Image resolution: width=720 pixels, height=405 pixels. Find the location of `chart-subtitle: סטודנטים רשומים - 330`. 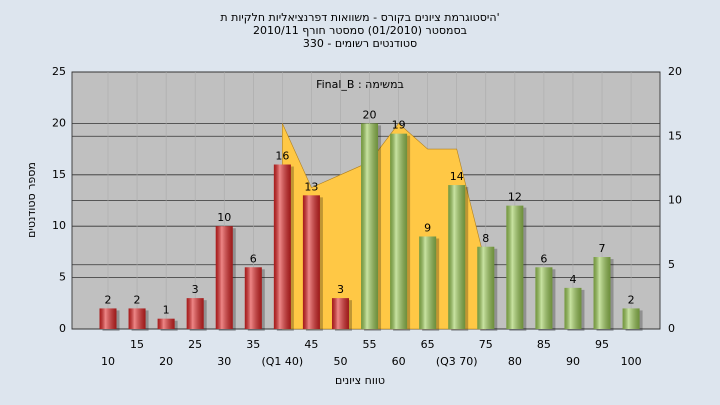

chart-subtitle: סטודנטים רשומים - 330 is located at coordinates (360, 43).